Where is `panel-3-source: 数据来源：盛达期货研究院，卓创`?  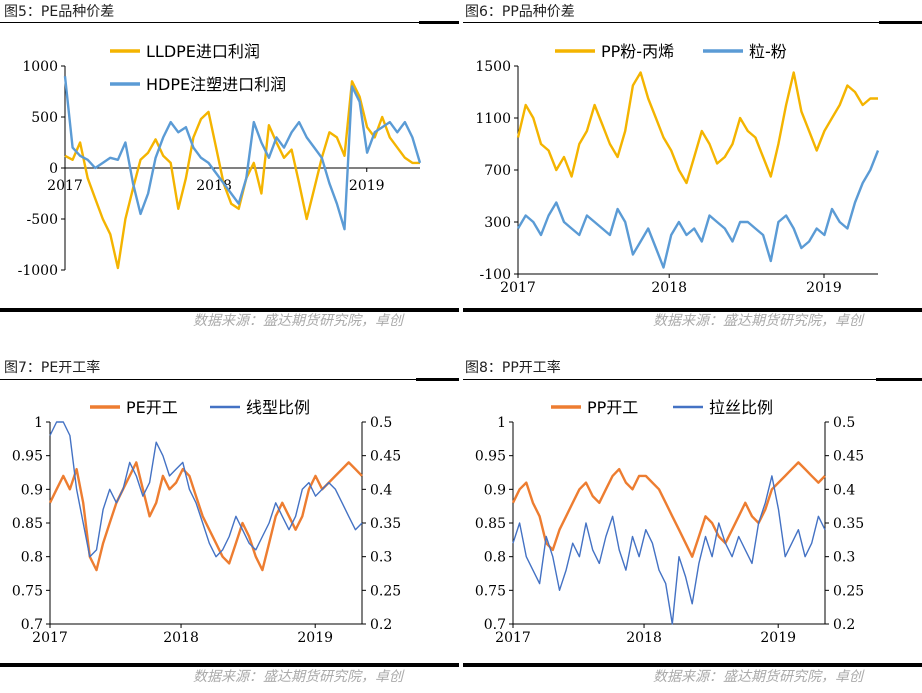 panel-3-source: 数据来源：盛达期货研究院，卓创 is located at coordinates (298, 677).